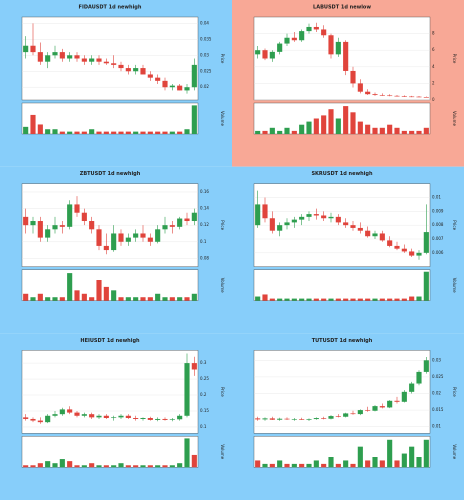  What do you see at coordinates (110, 174) in the screenshot?
I see `chart-title: ZBTUSDT 1d newhigh` at bounding box center [110, 174].